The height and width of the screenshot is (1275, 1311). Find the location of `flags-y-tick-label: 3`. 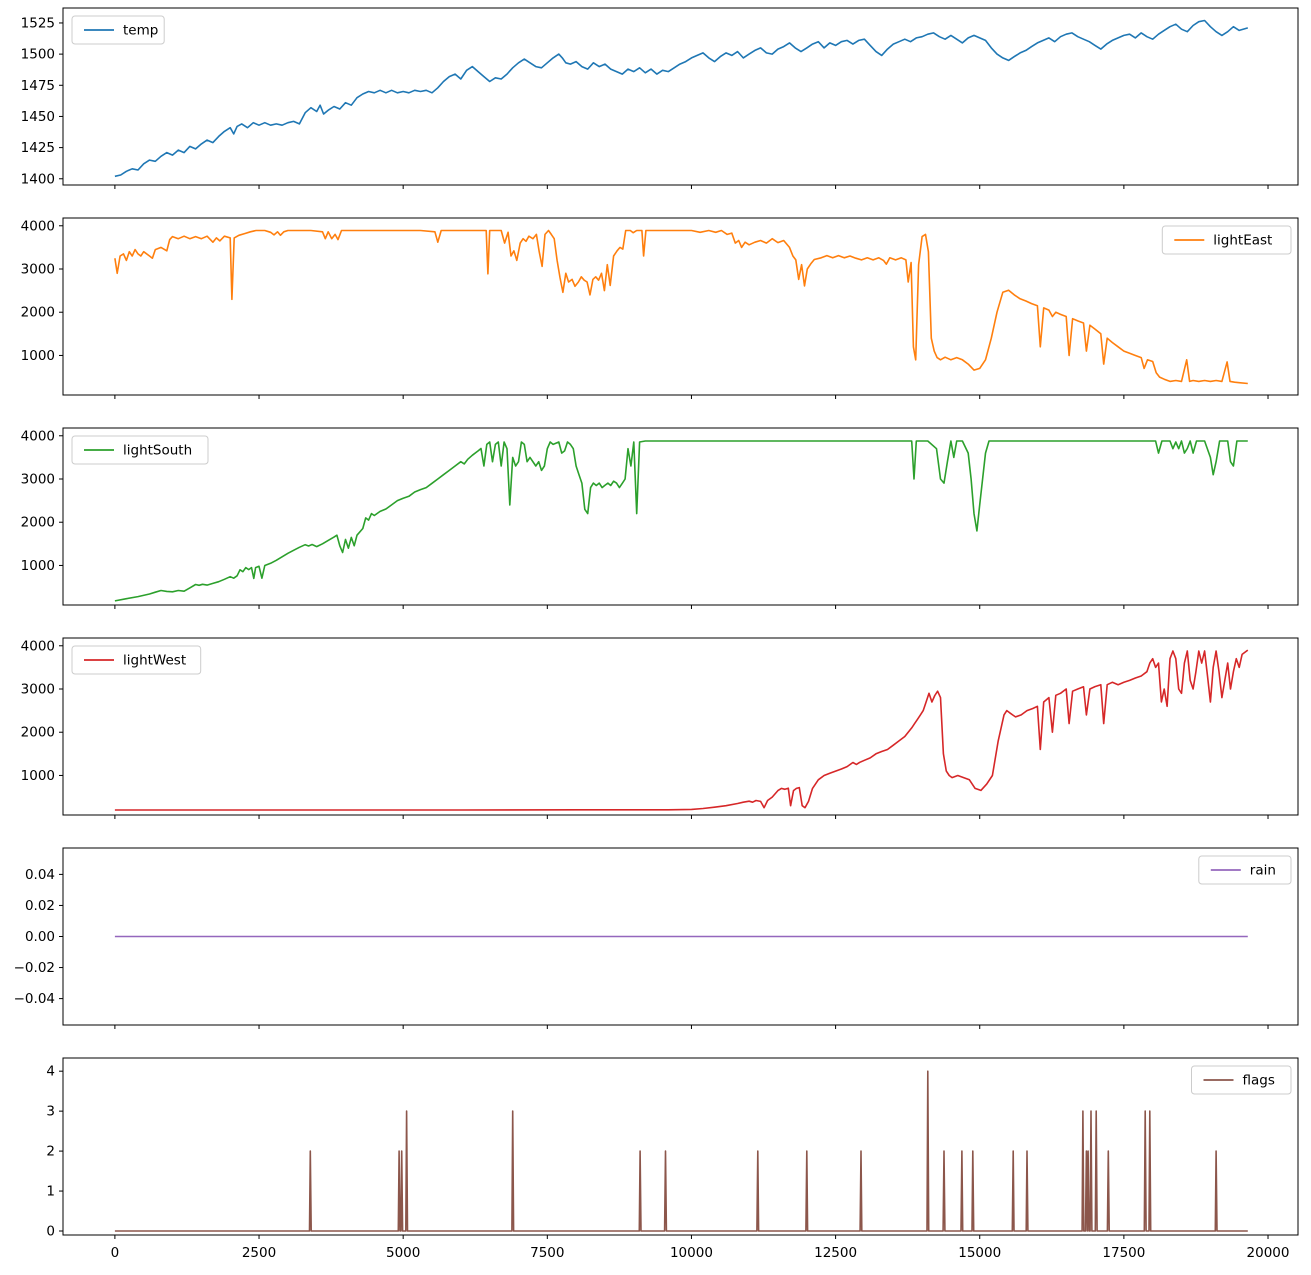

flags-y-tick-label: 3 is located at coordinates (50, 1112).